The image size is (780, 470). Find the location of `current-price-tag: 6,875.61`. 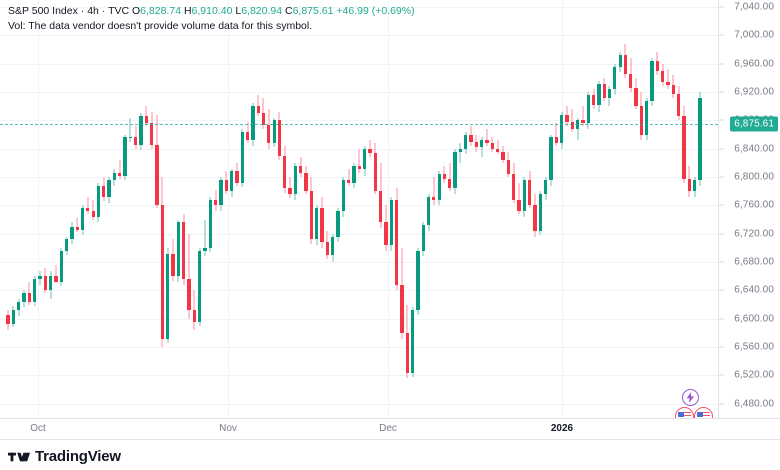

current-price-tag: 6,875.61 is located at coordinates (754, 124).